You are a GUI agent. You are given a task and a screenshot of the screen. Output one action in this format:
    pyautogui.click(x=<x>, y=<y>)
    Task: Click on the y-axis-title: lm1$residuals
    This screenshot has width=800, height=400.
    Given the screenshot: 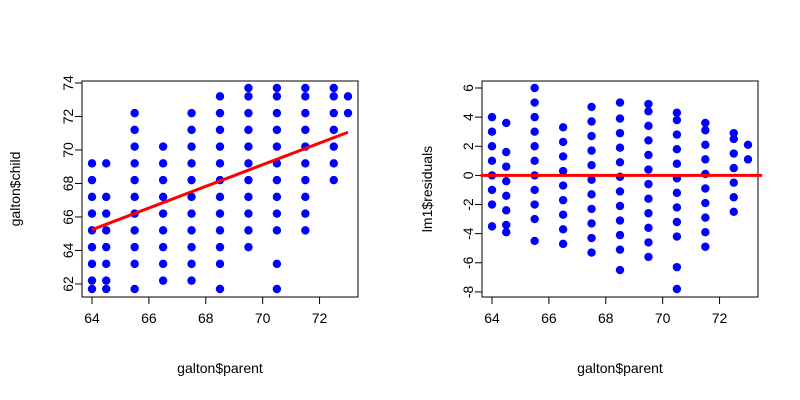 What is the action you would take?
    pyautogui.click(x=427, y=189)
    